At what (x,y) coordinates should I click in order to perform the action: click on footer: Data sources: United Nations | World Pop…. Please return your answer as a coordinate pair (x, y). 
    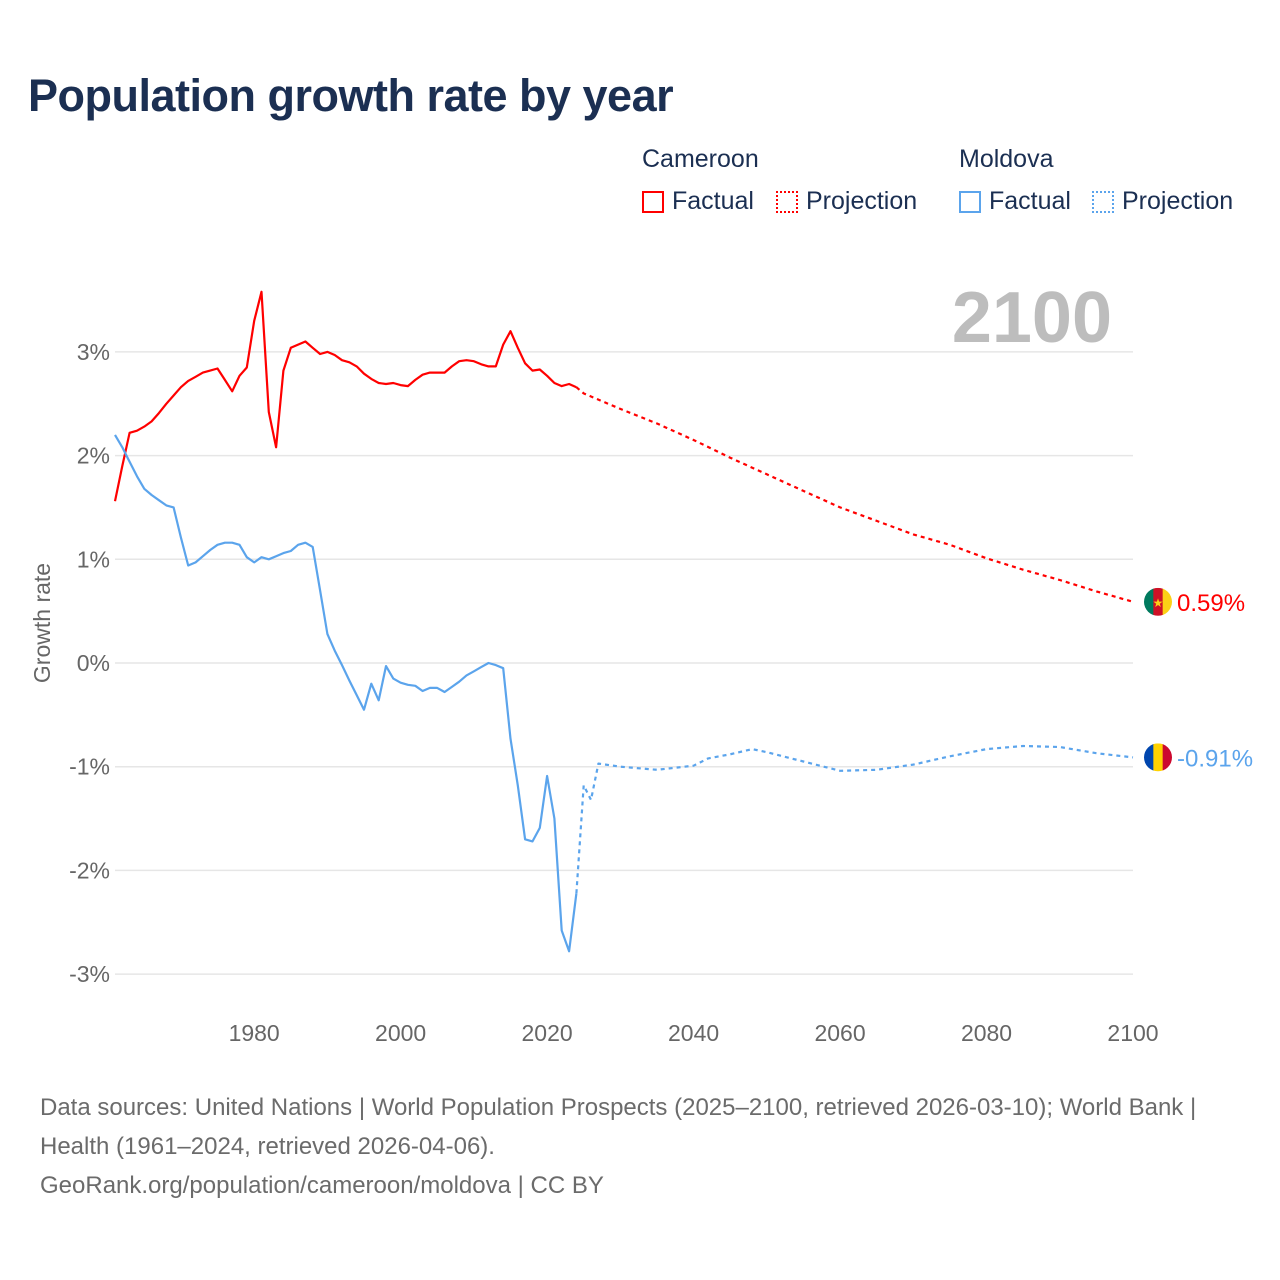
    Looking at the image, I should click on (640, 1146).